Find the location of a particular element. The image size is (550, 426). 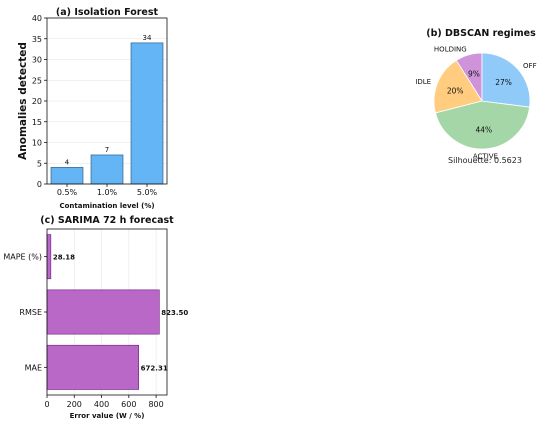

chart-b-slices: 9% HOLDING 20% IDLE 44% ACTIVE 27% OFF is located at coordinates (475, 102).